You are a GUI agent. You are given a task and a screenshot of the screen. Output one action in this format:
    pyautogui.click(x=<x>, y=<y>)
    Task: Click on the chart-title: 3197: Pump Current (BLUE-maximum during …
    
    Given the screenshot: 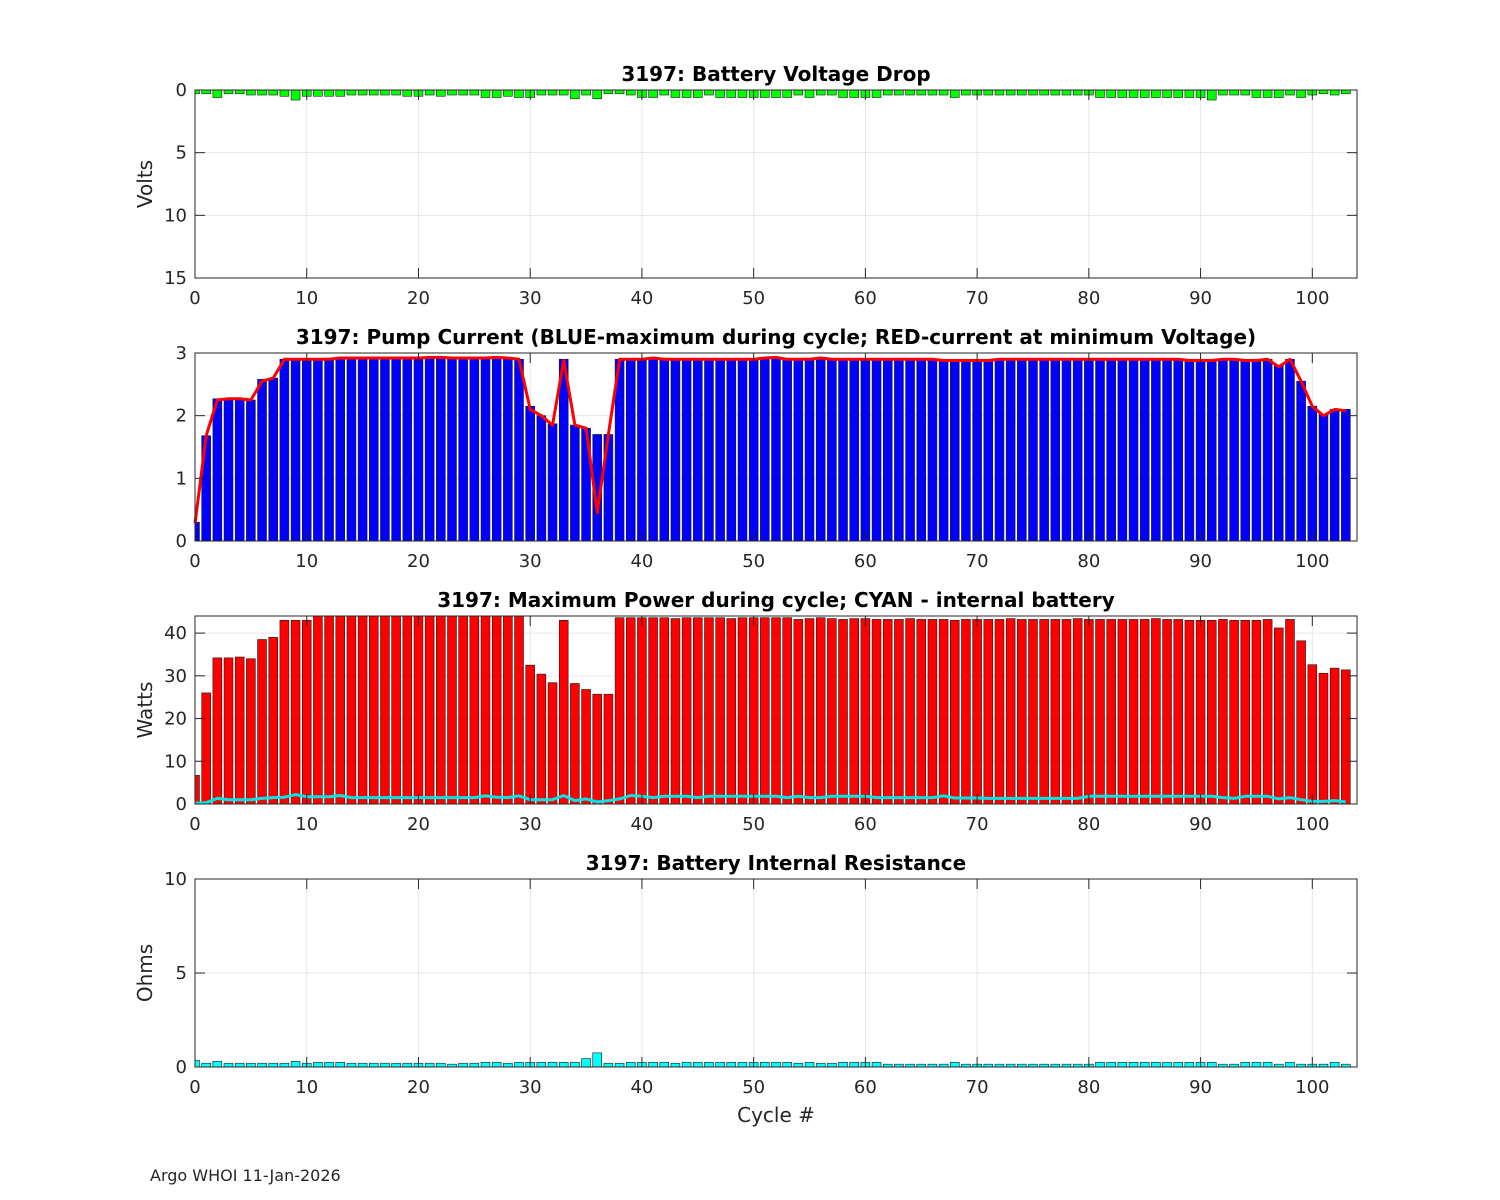 What is the action you would take?
    pyautogui.click(x=776, y=337)
    